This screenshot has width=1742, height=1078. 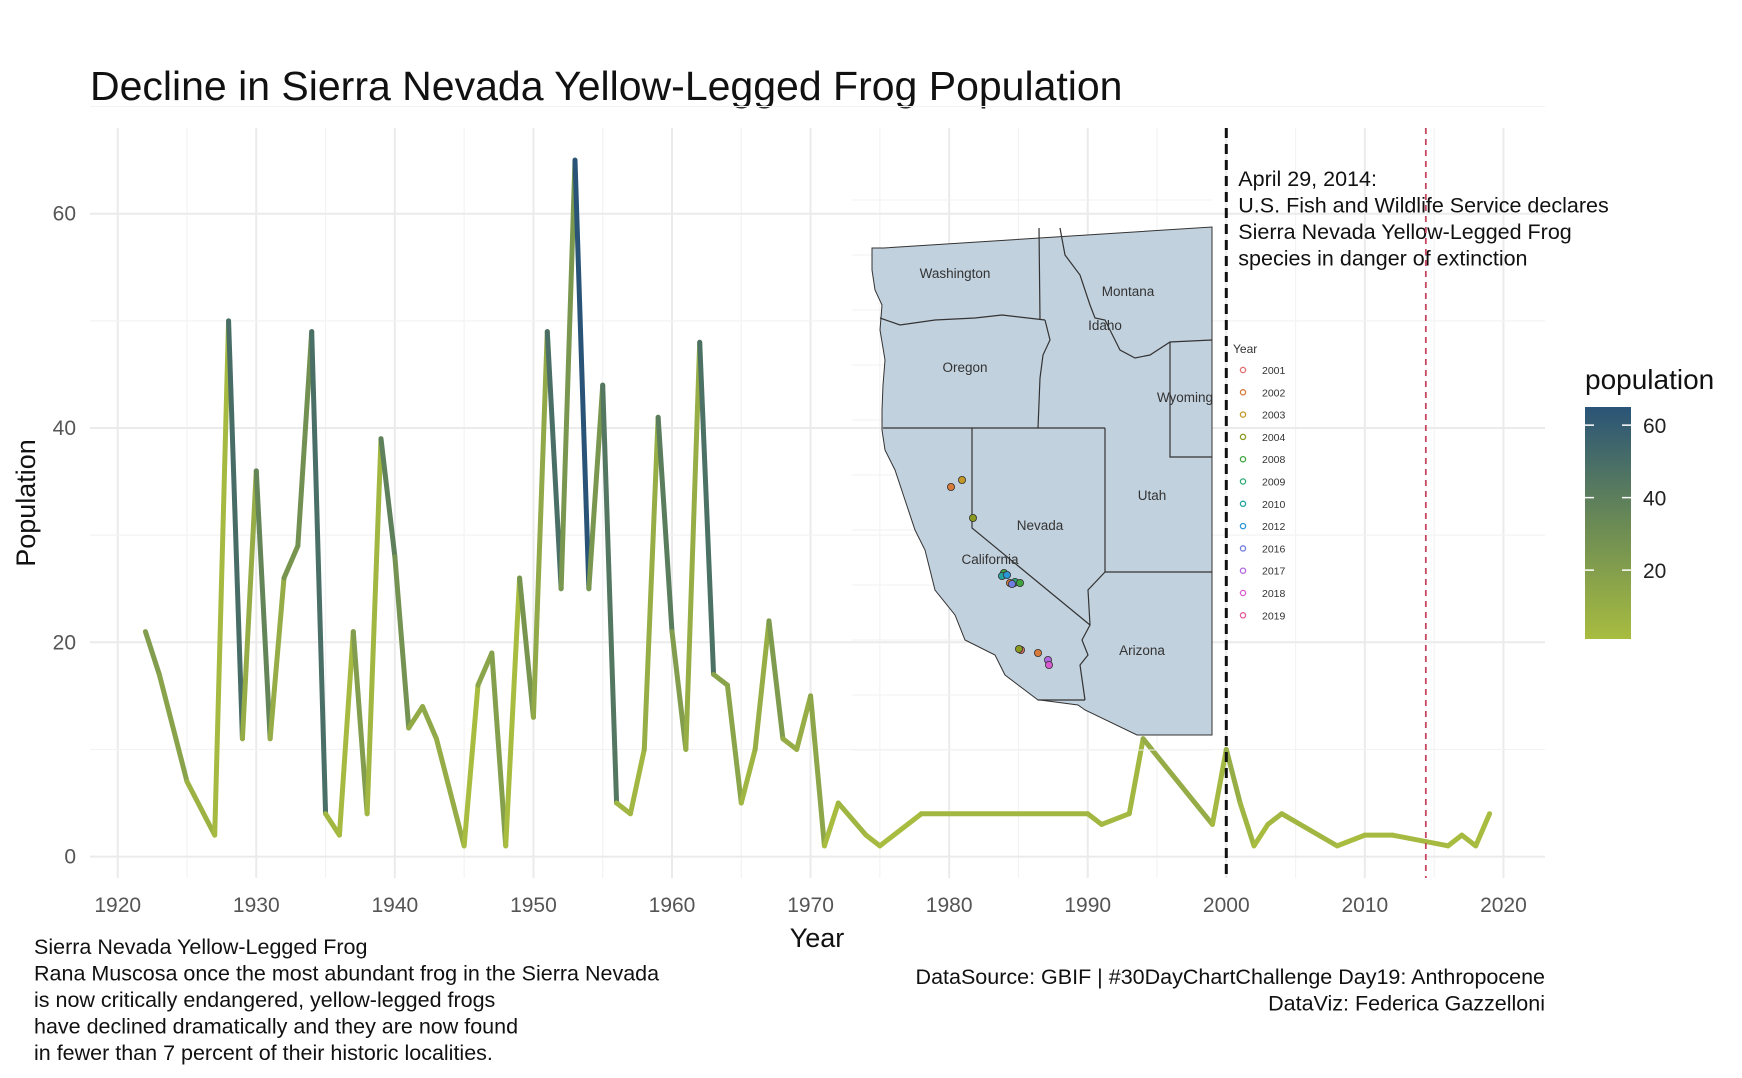 I want to click on legend-tick-label: 20, so click(x=1654, y=571).